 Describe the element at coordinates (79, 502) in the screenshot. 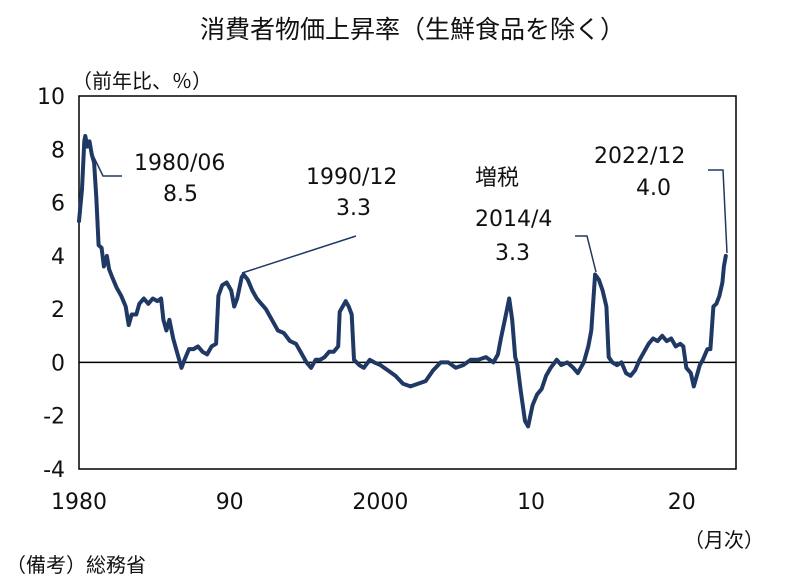

I see `x-tick-label: 1980` at that location.